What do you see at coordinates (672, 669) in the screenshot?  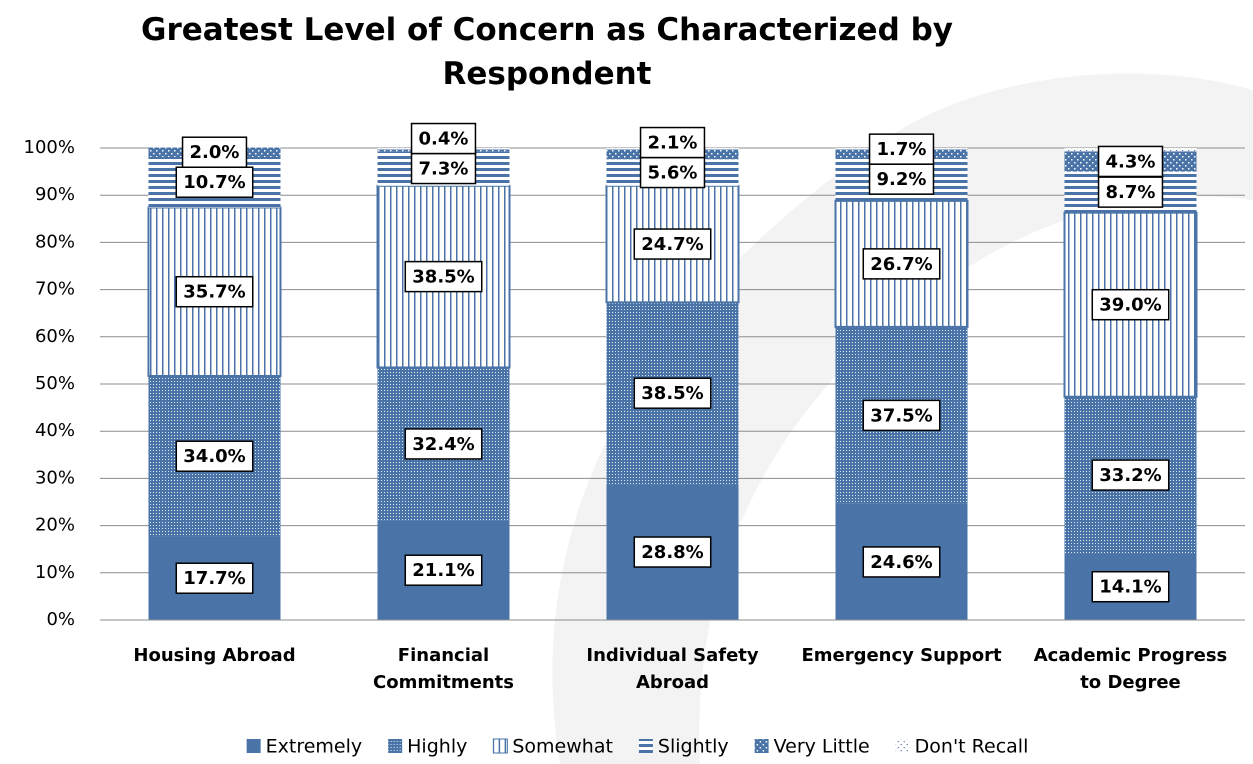 I see `x-tick-label: Individual Safety Abroad` at bounding box center [672, 669].